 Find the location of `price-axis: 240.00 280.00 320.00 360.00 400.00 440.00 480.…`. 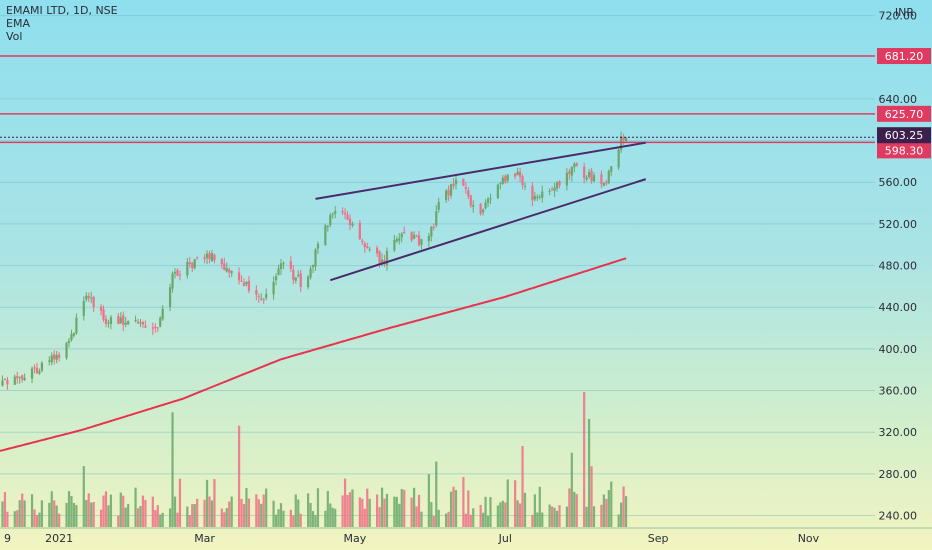

price-axis: 240.00 280.00 320.00 360.00 400.00 440.00 480.… is located at coordinates (898, 266).